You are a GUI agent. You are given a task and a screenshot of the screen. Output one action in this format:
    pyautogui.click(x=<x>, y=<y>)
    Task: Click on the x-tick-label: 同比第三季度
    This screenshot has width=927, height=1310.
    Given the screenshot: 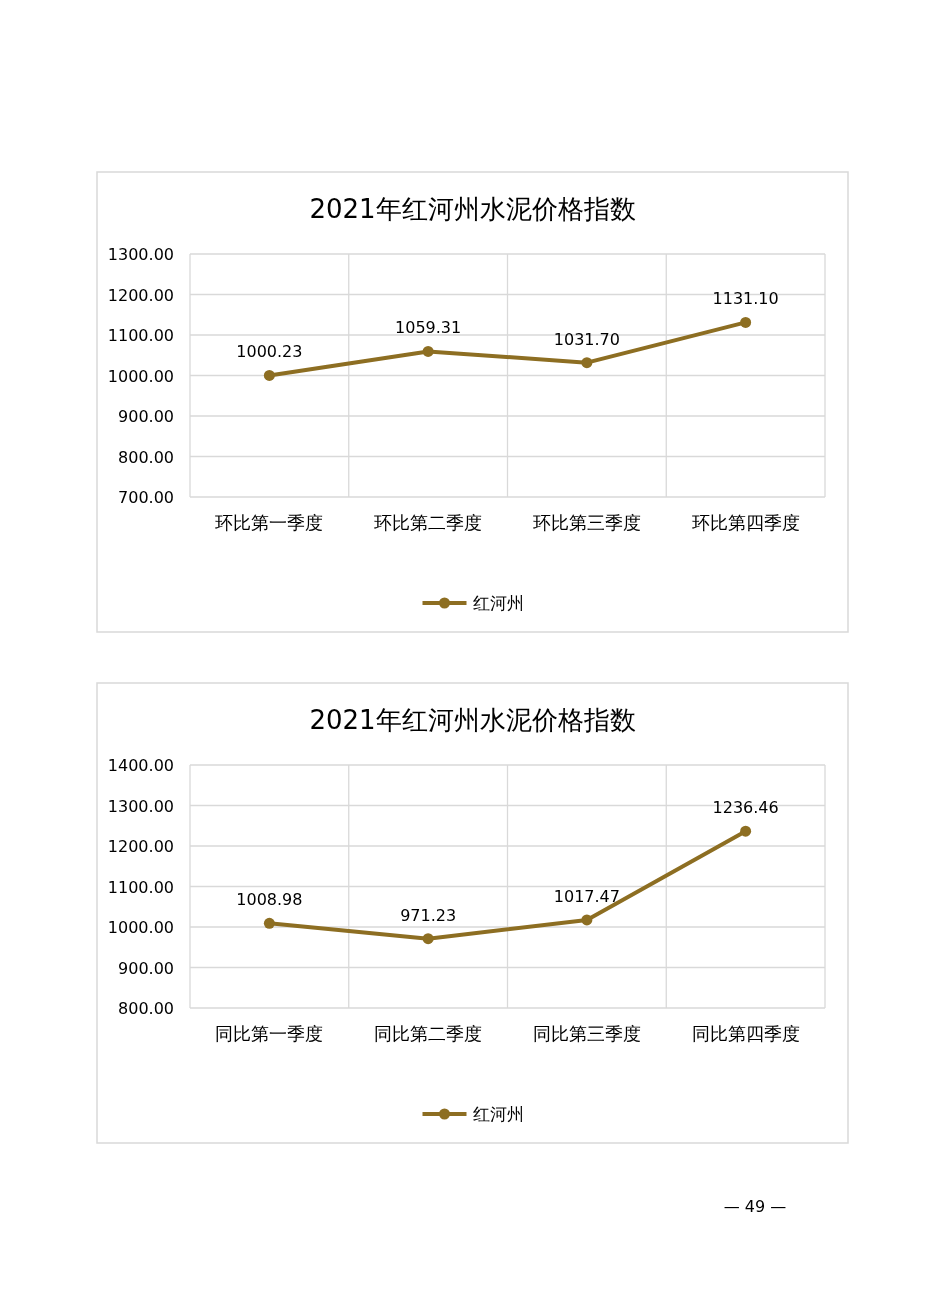 What is the action you would take?
    pyautogui.click(x=586, y=1033)
    